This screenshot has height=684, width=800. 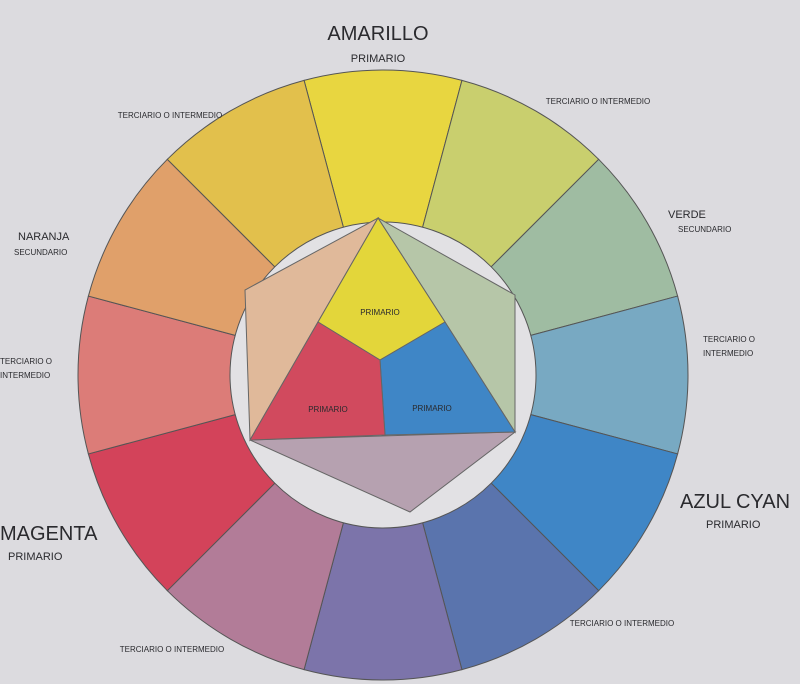 I want to click on label-name: NARANJA, so click(x=44, y=237).